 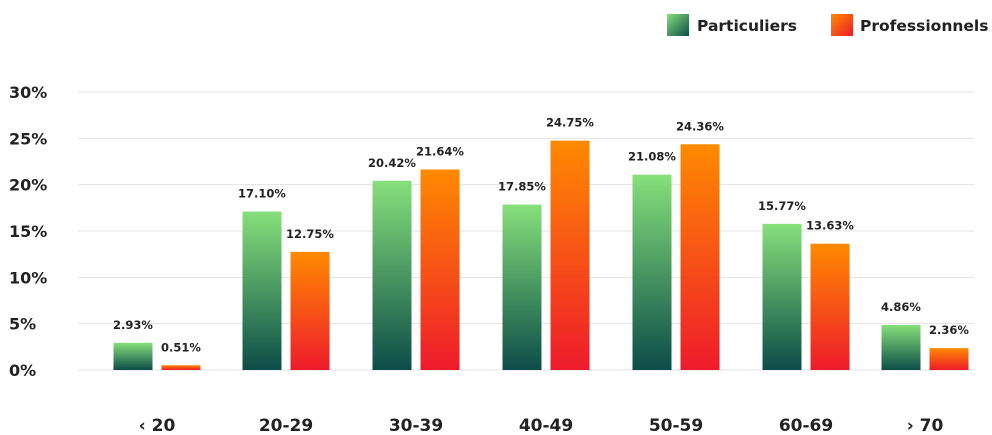 What do you see at coordinates (570, 123) in the screenshot?
I see `bar-value-label: 24.75%` at bounding box center [570, 123].